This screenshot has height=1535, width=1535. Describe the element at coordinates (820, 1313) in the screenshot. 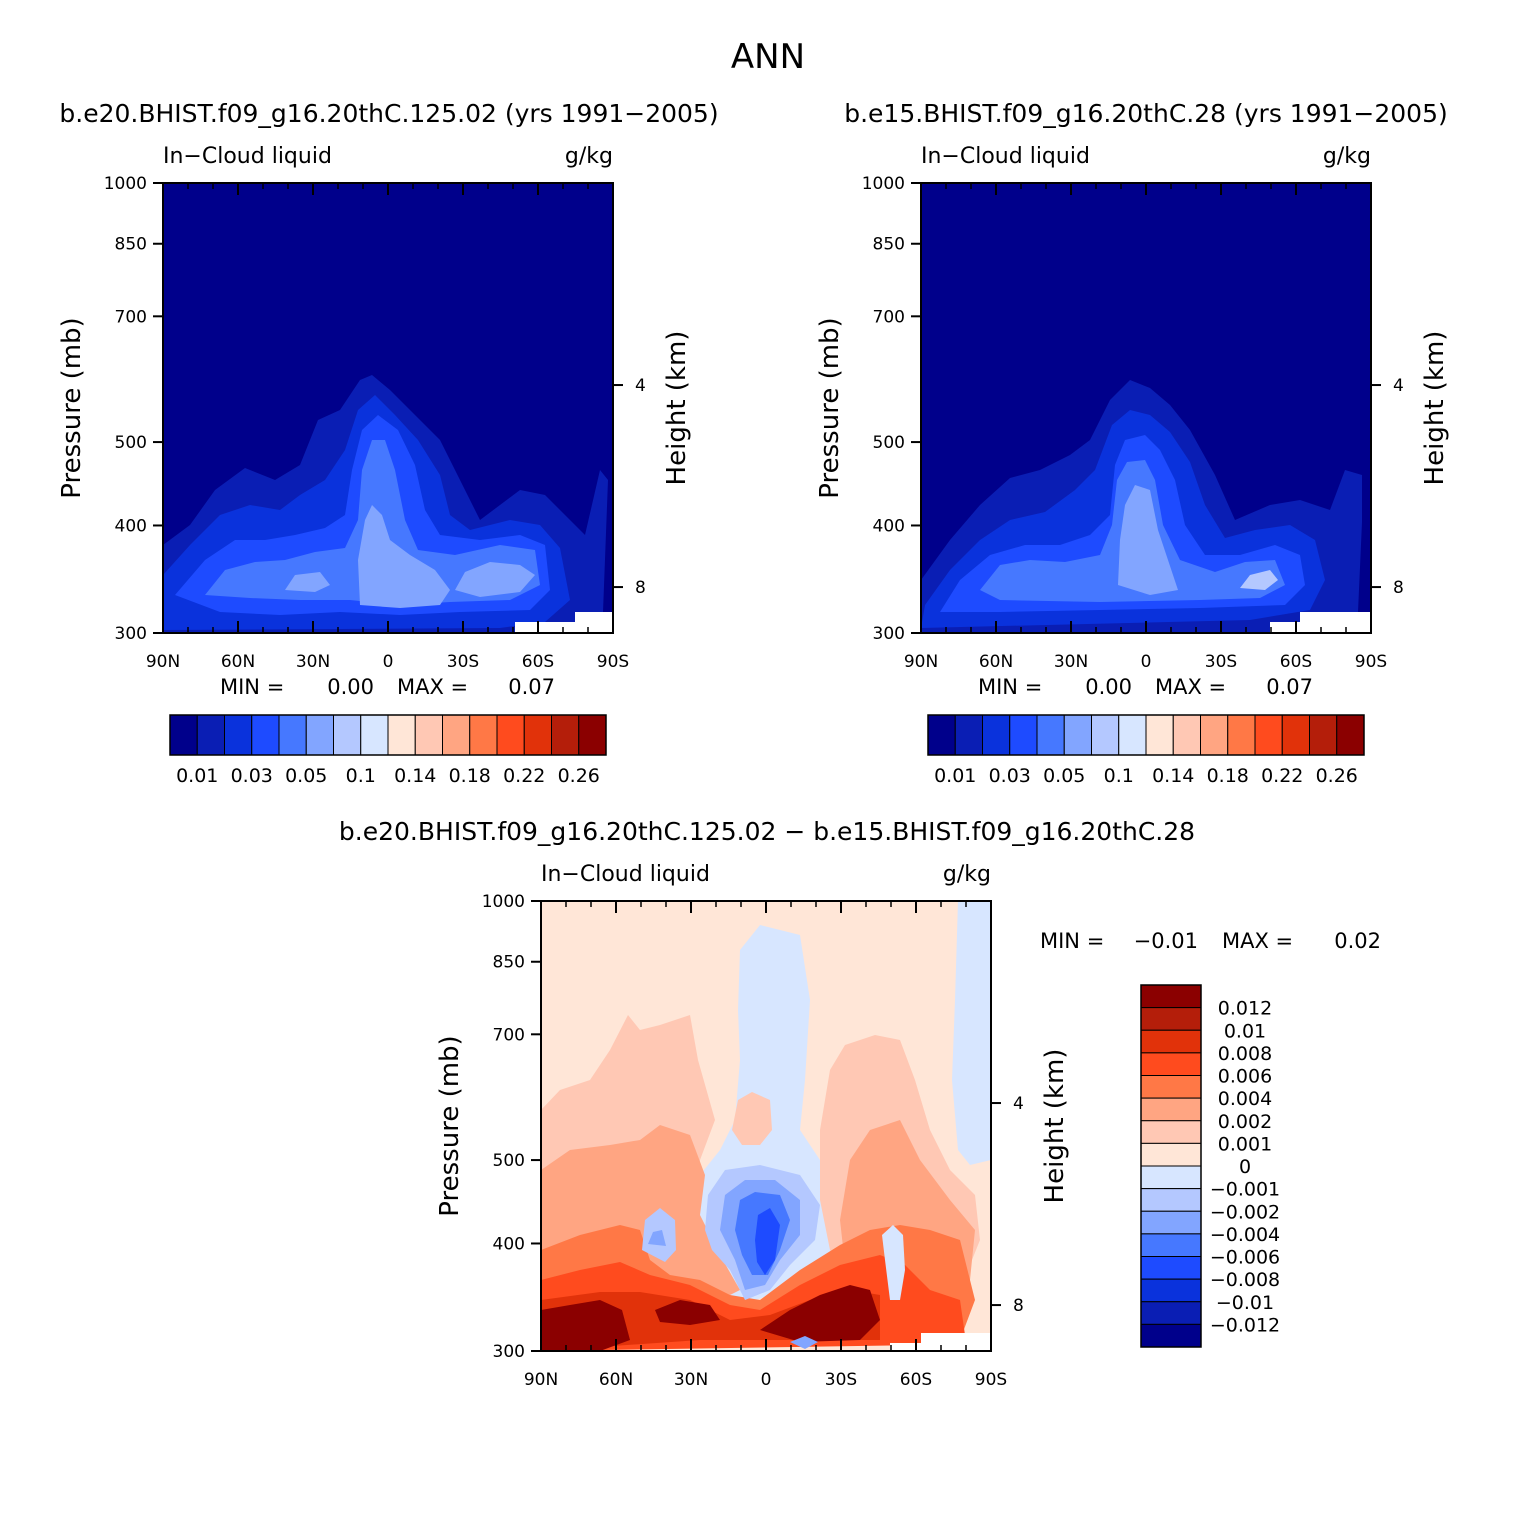

I see `contour-max-right` at that location.